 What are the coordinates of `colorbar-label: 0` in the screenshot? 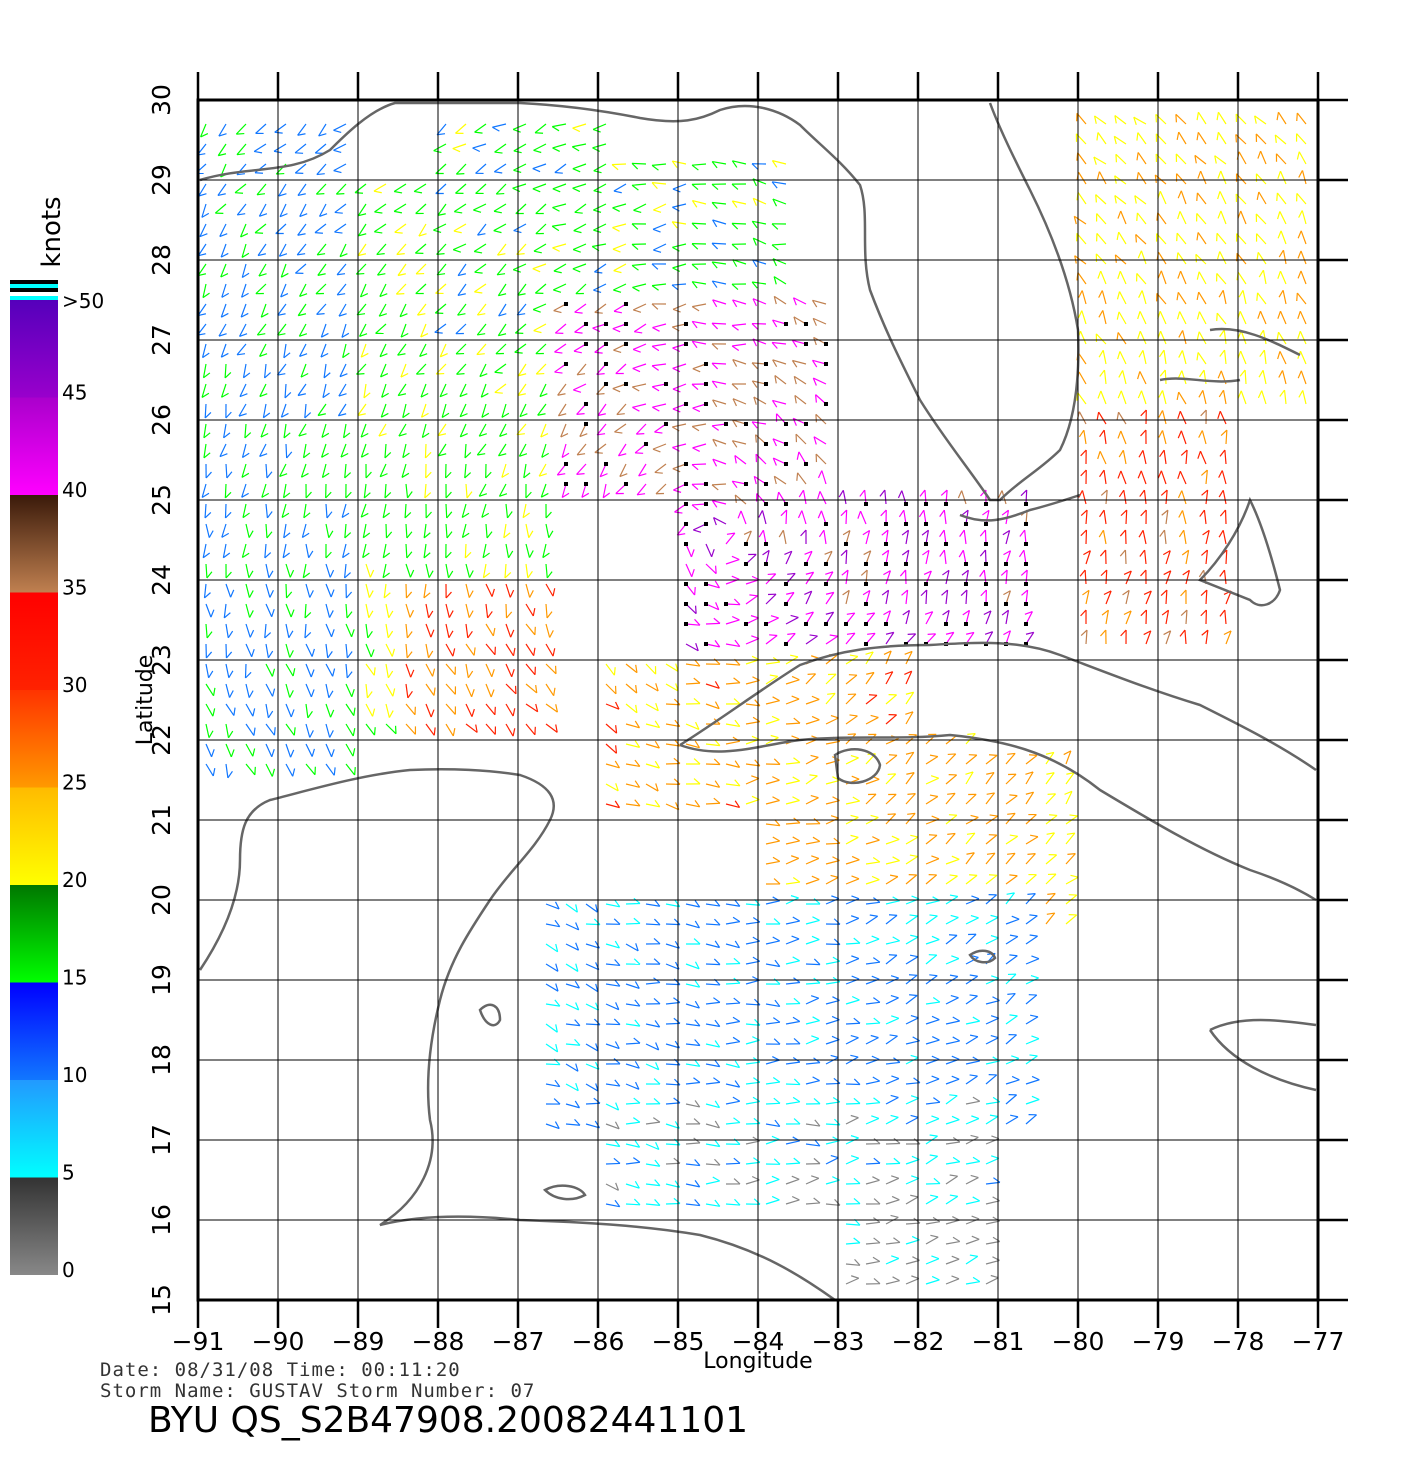 It's located at (68, 1270).